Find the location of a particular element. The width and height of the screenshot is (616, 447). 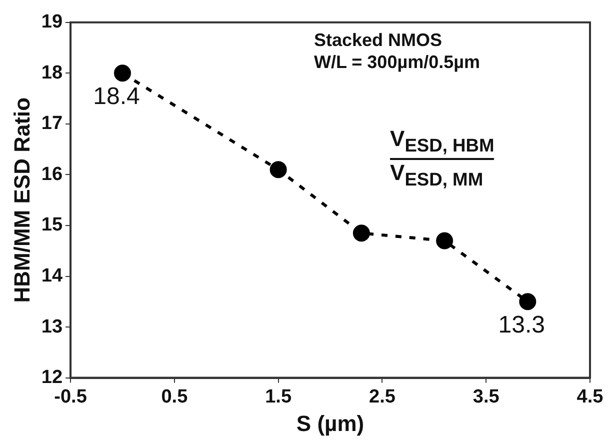

x-axis-title: S (µm) is located at coordinates (330, 423).